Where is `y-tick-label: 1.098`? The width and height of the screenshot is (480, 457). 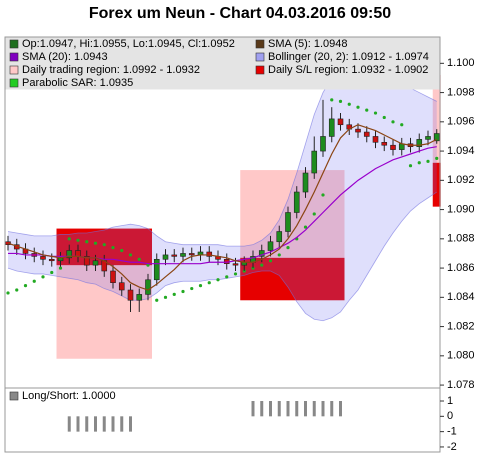 y-tick-label: 1.098 is located at coordinates (461, 92).